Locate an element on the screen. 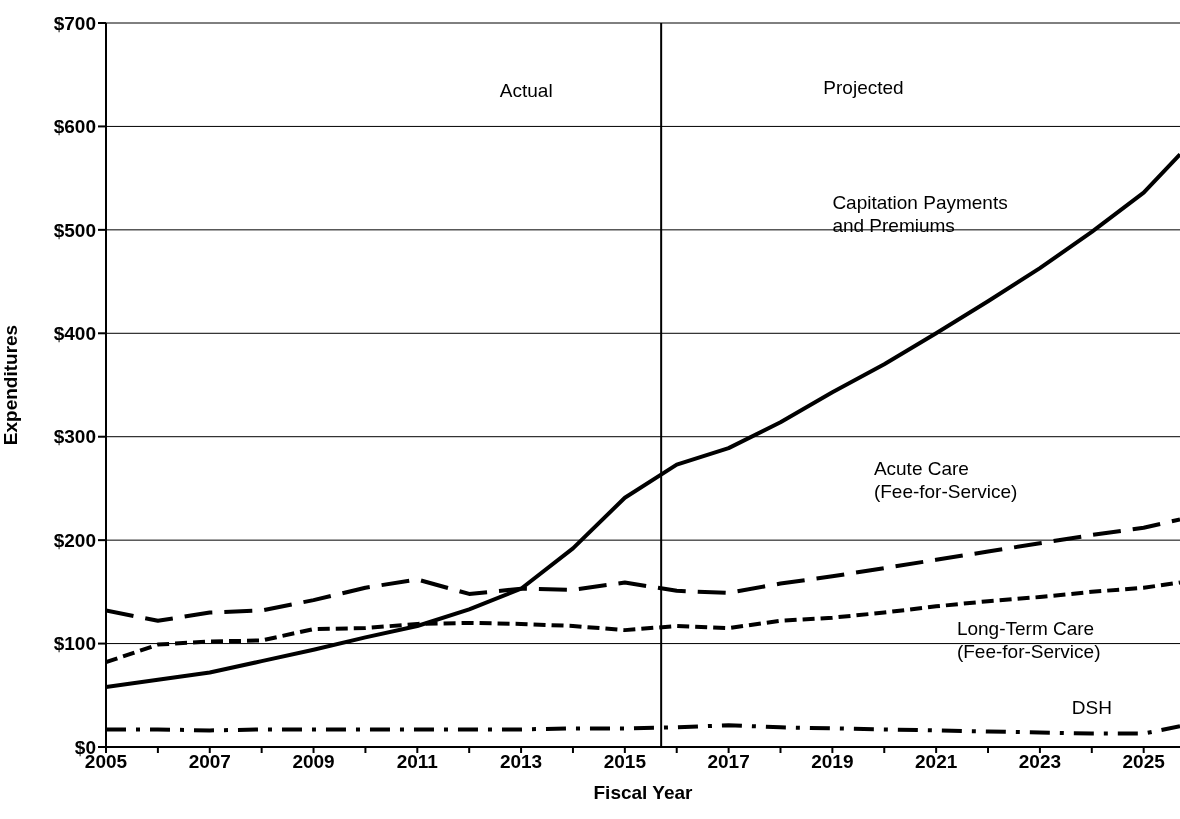 The width and height of the screenshot is (1180, 819). x-tick-label: 2023 is located at coordinates (1040, 762).